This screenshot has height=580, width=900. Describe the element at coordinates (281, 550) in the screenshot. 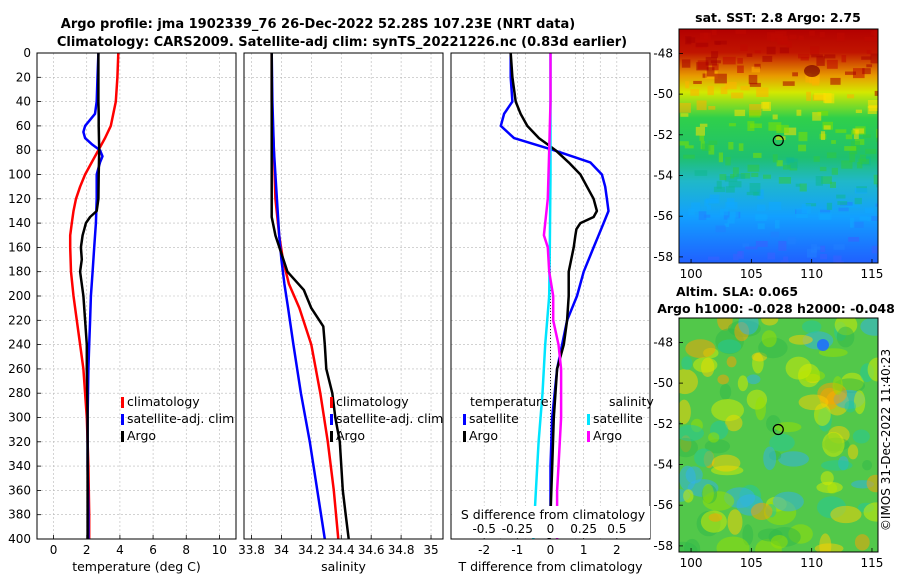

I see `x-tick-label: 34` at that location.